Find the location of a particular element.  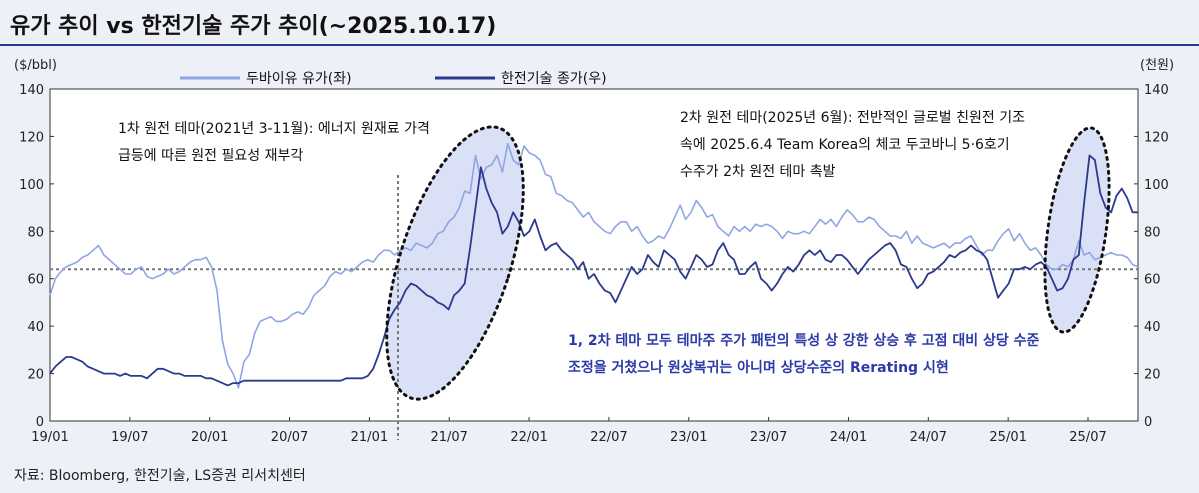

x-axis-tick-label: 22/01 is located at coordinates (528, 437).